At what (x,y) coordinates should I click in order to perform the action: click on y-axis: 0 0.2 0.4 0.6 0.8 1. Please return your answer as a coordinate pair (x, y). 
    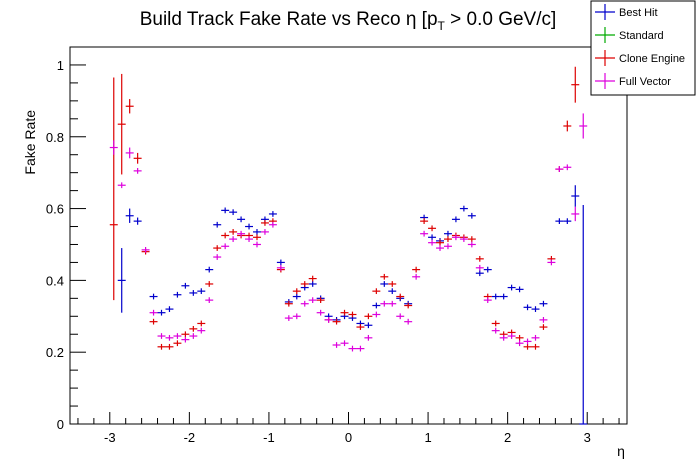
    Looking at the image, I should click on (66, 245).